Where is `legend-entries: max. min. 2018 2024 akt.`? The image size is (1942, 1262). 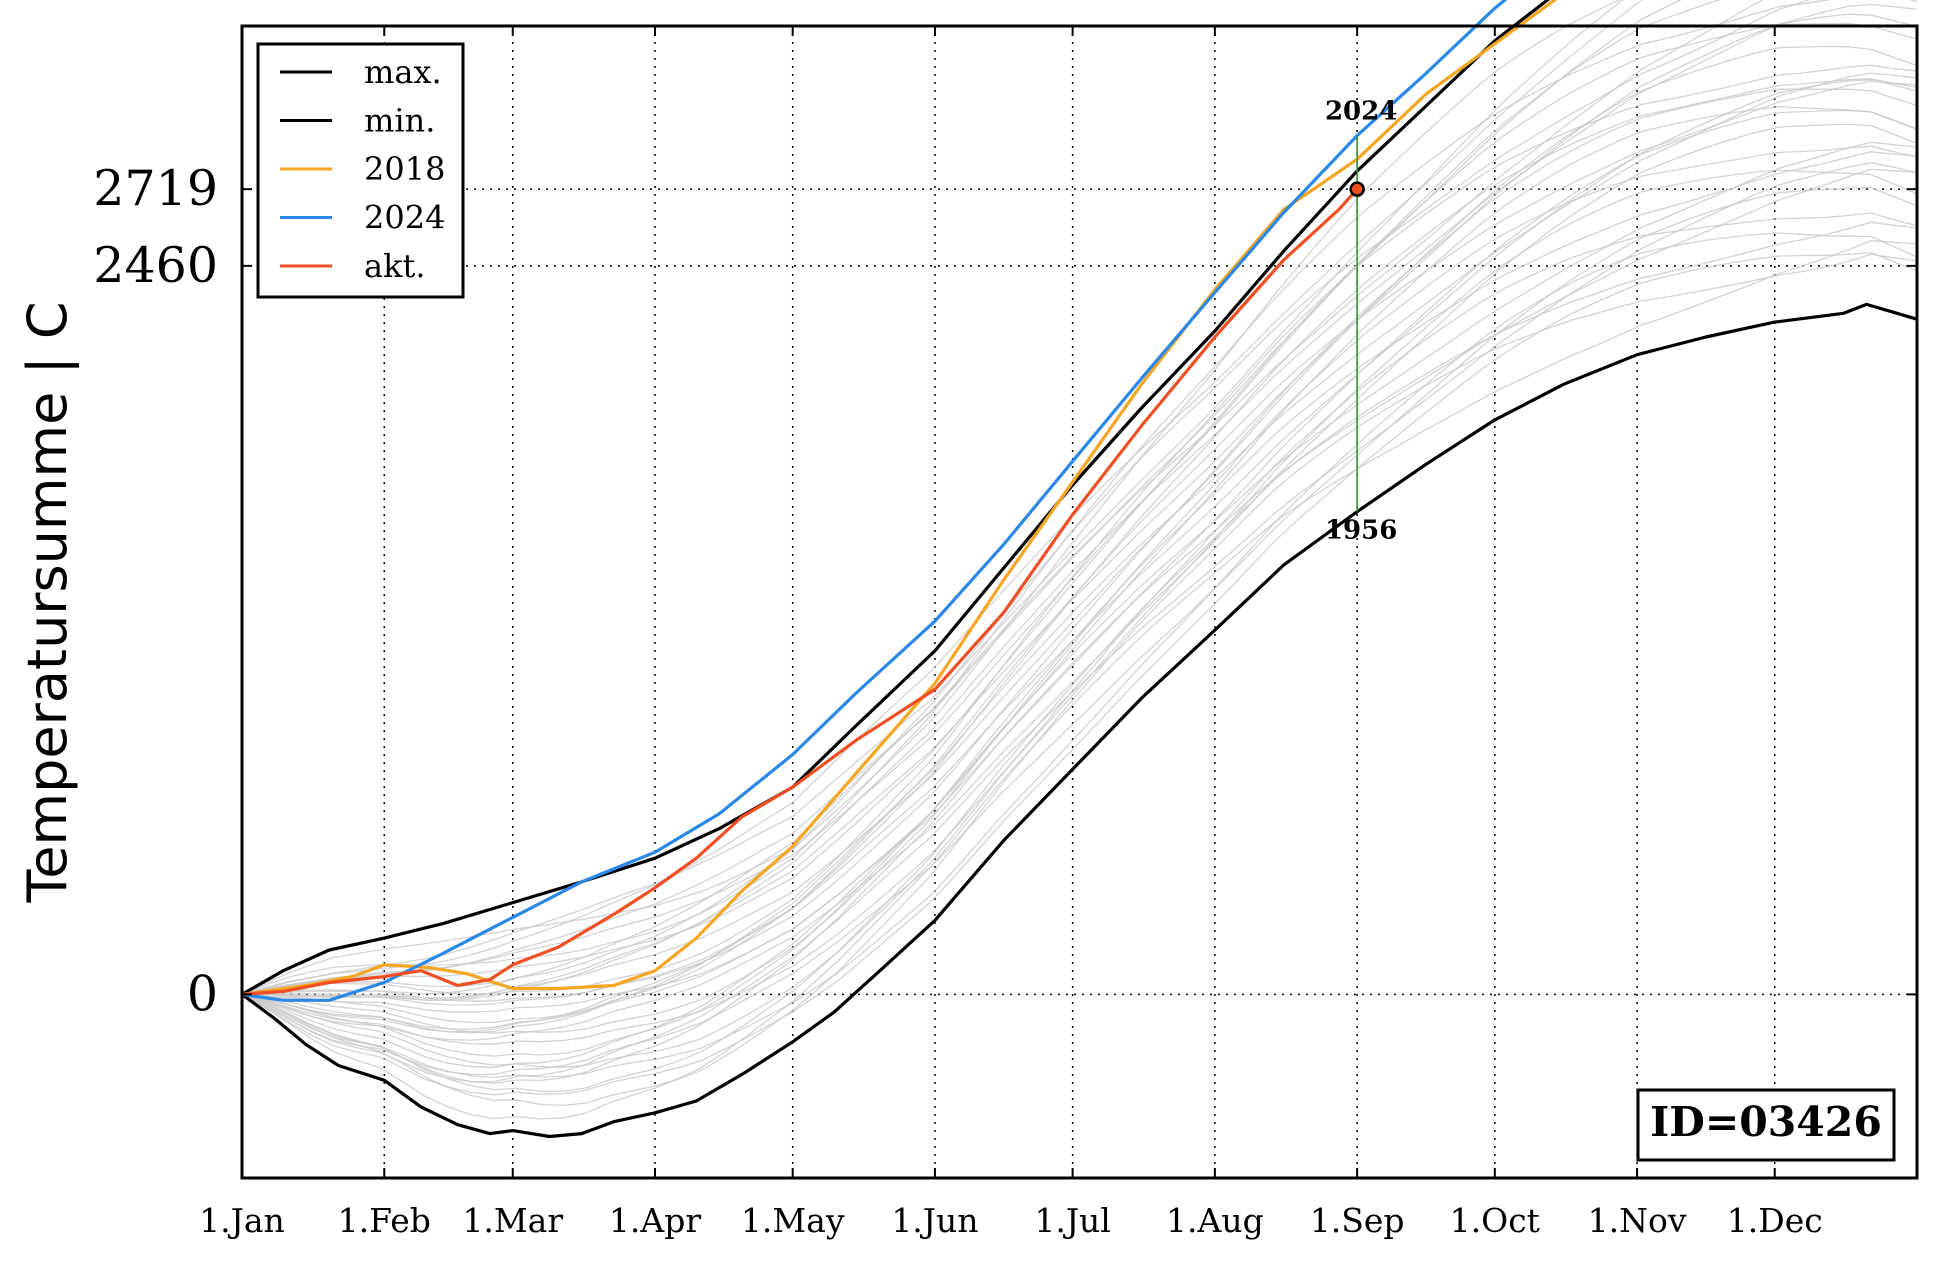
legend-entries: max. min. 2018 2024 akt. is located at coordinates (362, 169).